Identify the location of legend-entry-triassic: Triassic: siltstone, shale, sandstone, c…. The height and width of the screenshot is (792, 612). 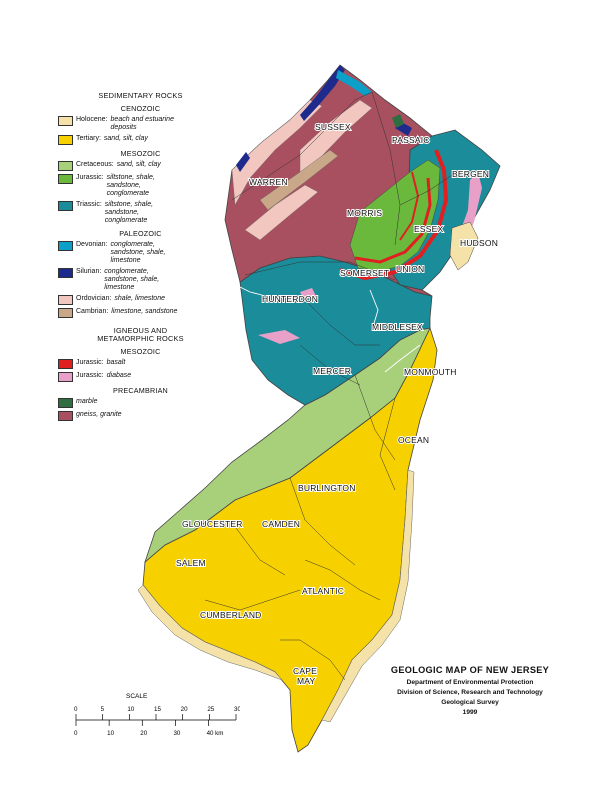
(140, 213).